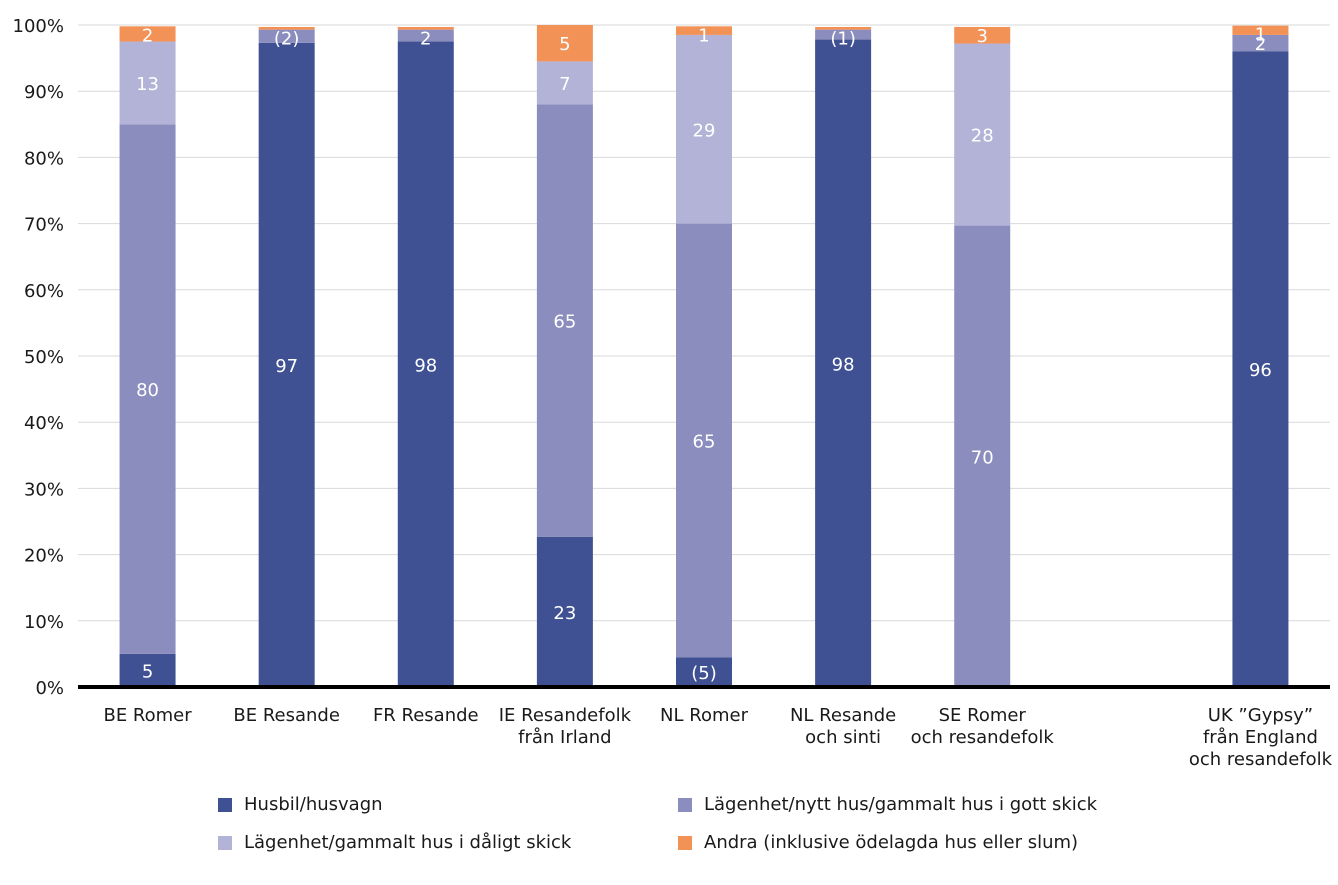 This screenshot has height=885, width=1338. Describe the element at coordinates (843, 715) in the screenshot. I see `x-tick-label: NL Resande` at that location.